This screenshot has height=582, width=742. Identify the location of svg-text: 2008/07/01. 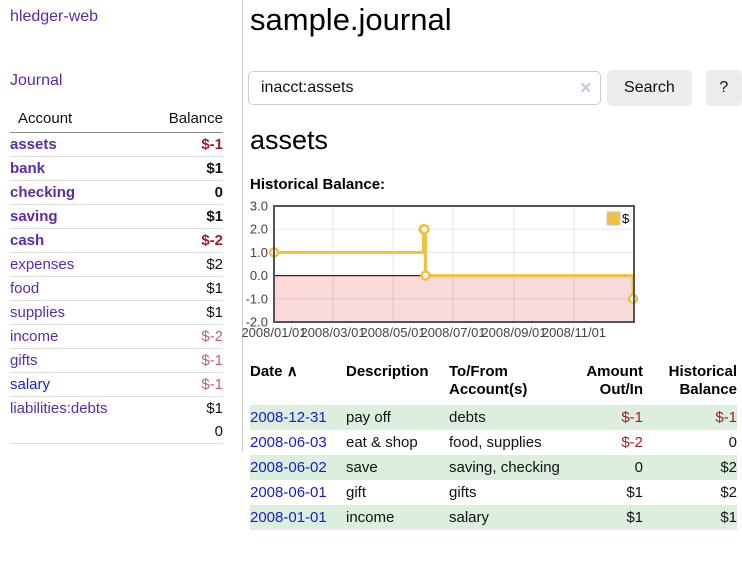
(452, 332).